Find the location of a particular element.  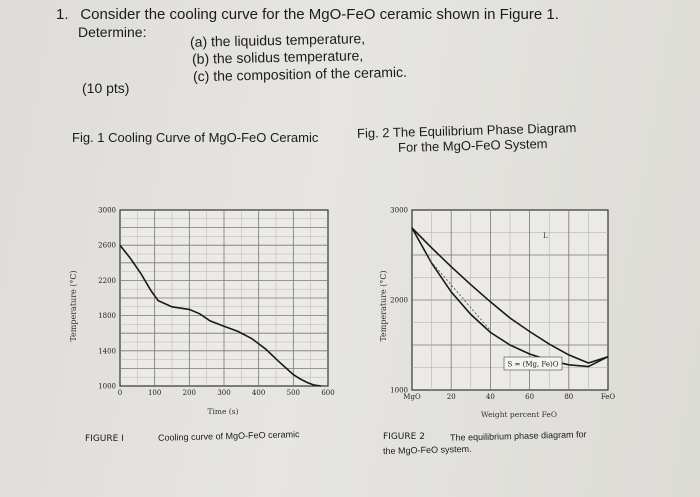

fig1-footer-text: Cooling curve of MgO-FeO ceramic is located at coordinates (228, 436).